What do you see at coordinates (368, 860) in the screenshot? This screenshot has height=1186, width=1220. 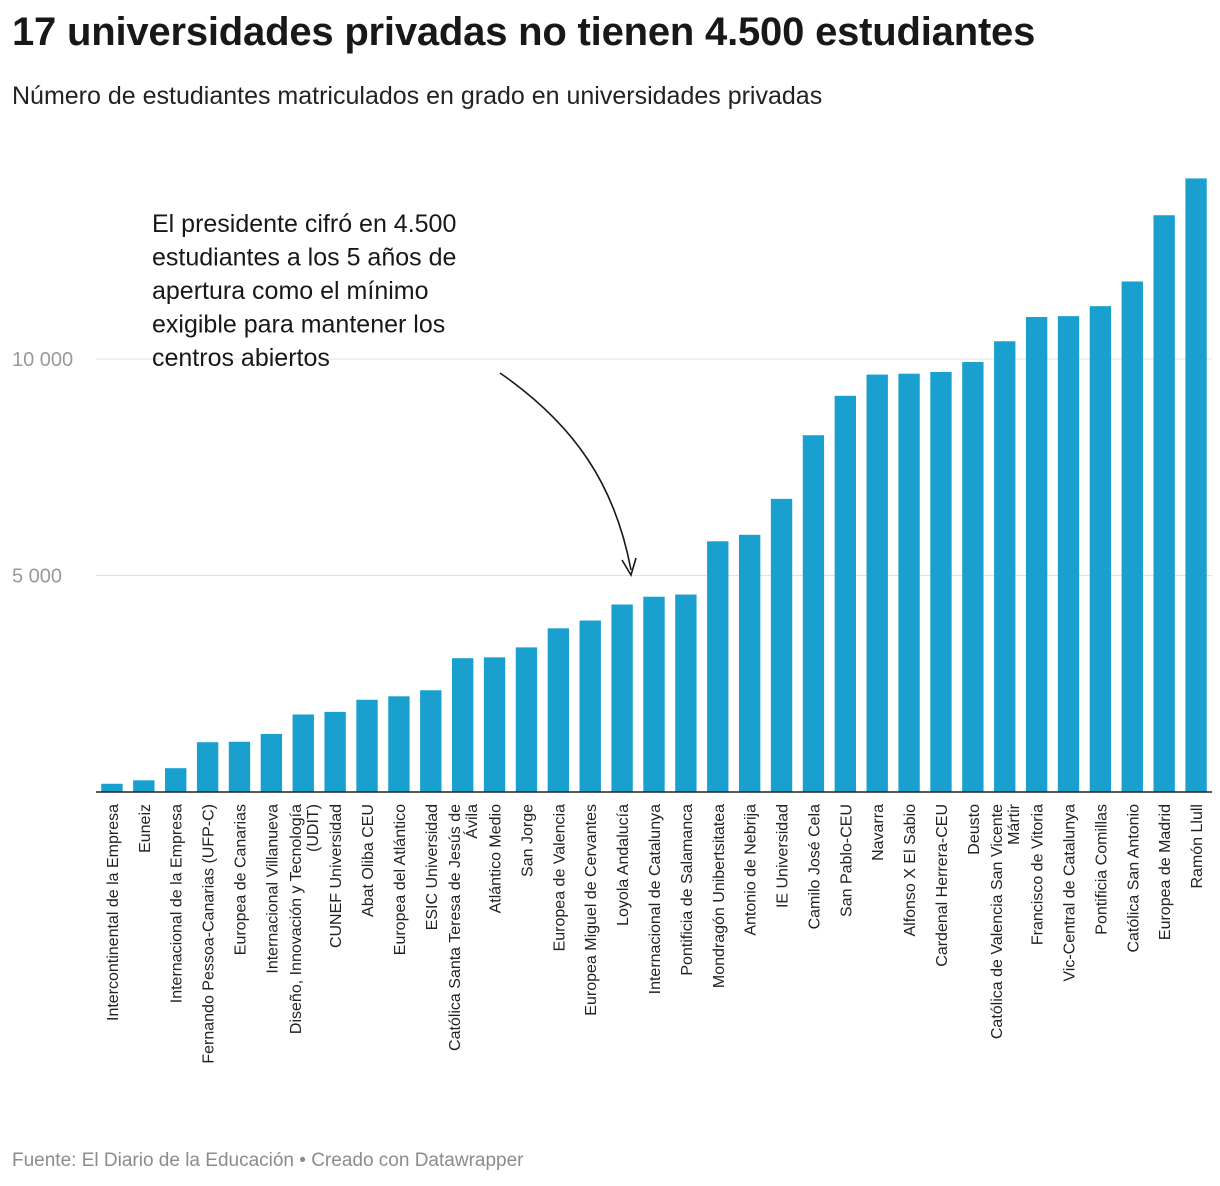 I see `x-tick-label: Abat Oliba CEU` at bounding box center [368, 860].